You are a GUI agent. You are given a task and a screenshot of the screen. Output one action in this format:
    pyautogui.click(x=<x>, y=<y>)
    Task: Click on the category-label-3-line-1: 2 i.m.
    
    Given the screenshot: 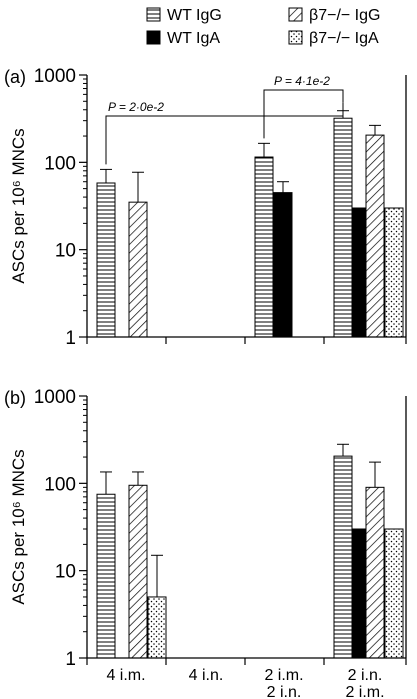 What is the action you would take?
    pyautogui.click(x=364, y=691)
    